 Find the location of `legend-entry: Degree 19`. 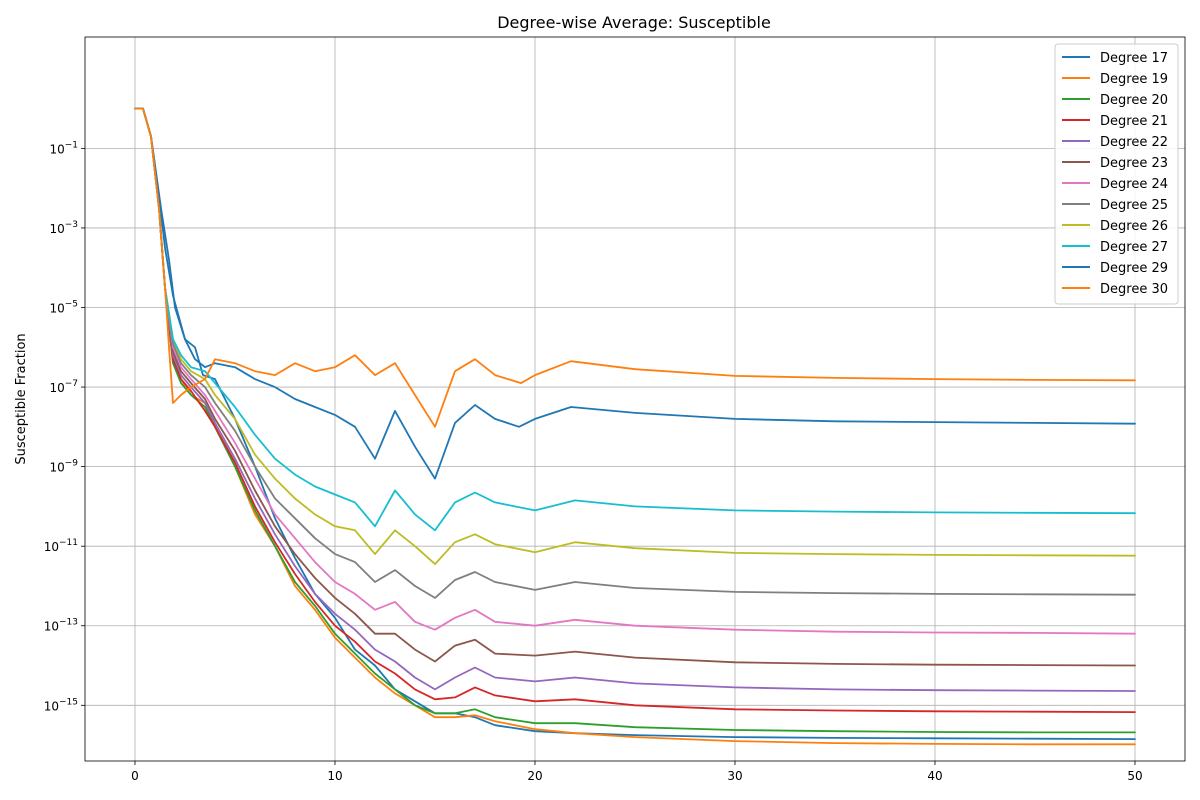

legend-entry: Degree 19 is located at coordinates (1134, 79).